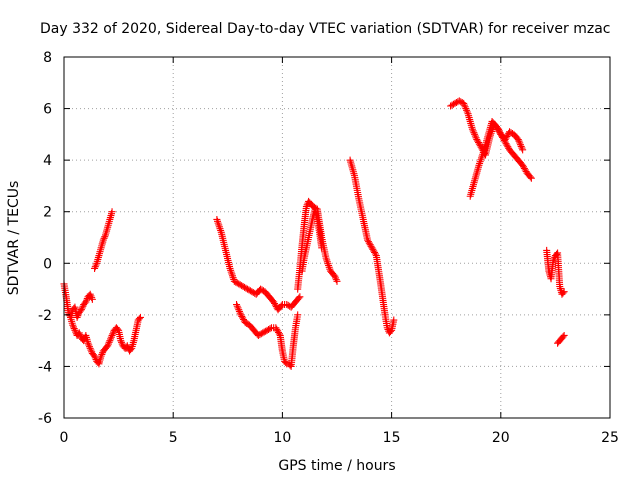 Image resolution: width=640 pixels, height=480 pixels. What do you see at coordinates (555, 272) in the screenshot?
I see `series-seg11` at bounding box center [555, 272].